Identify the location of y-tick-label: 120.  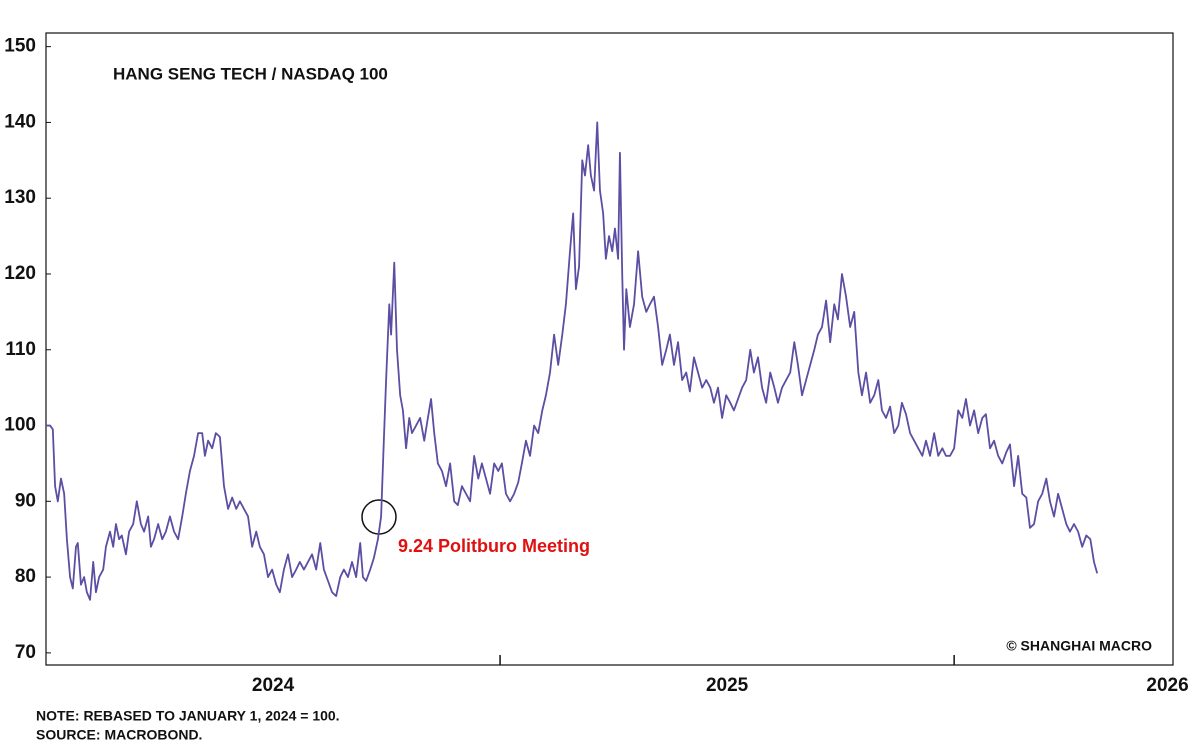
(20, 273).